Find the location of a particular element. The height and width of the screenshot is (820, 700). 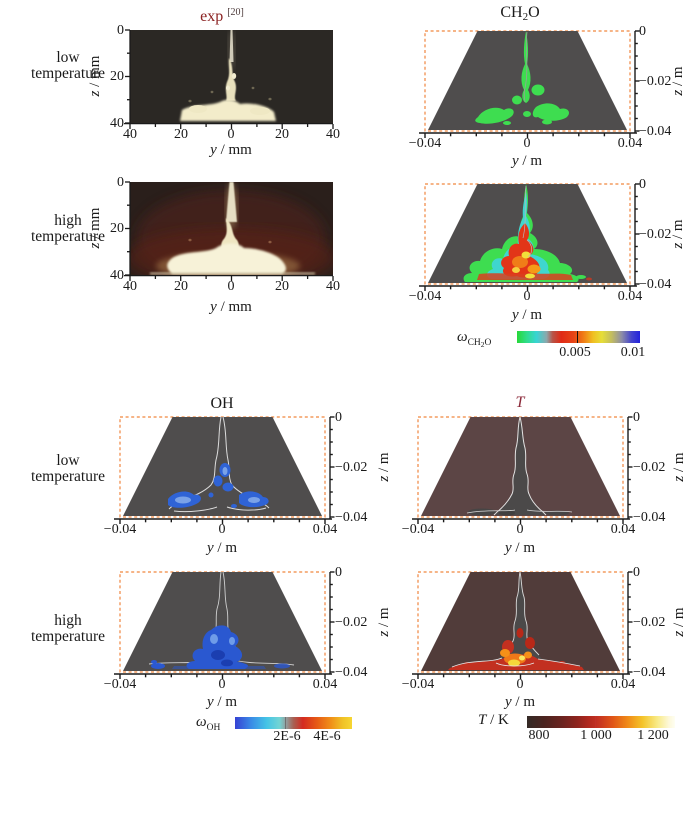

colorbar-tick-label: 4E-6 is located at coordinates (327, 736).